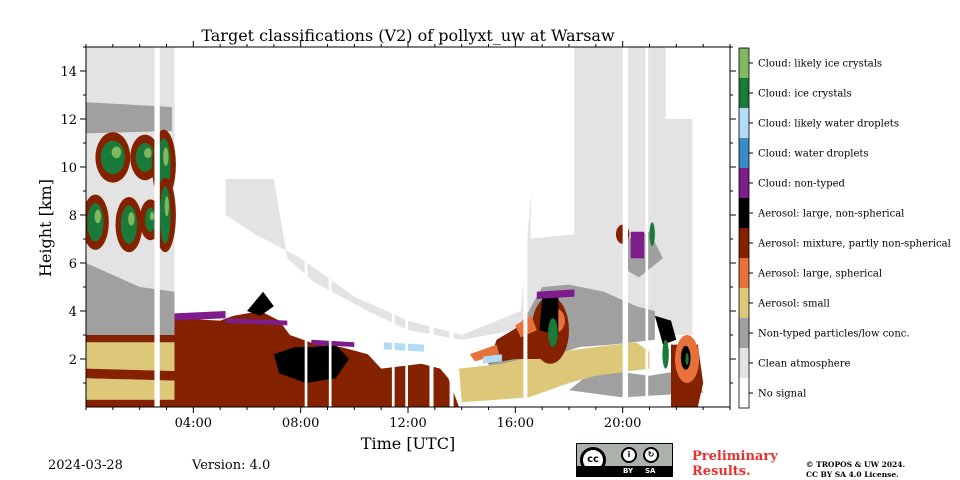  I want to click on y-tick-label: 8, so click(73, 216).